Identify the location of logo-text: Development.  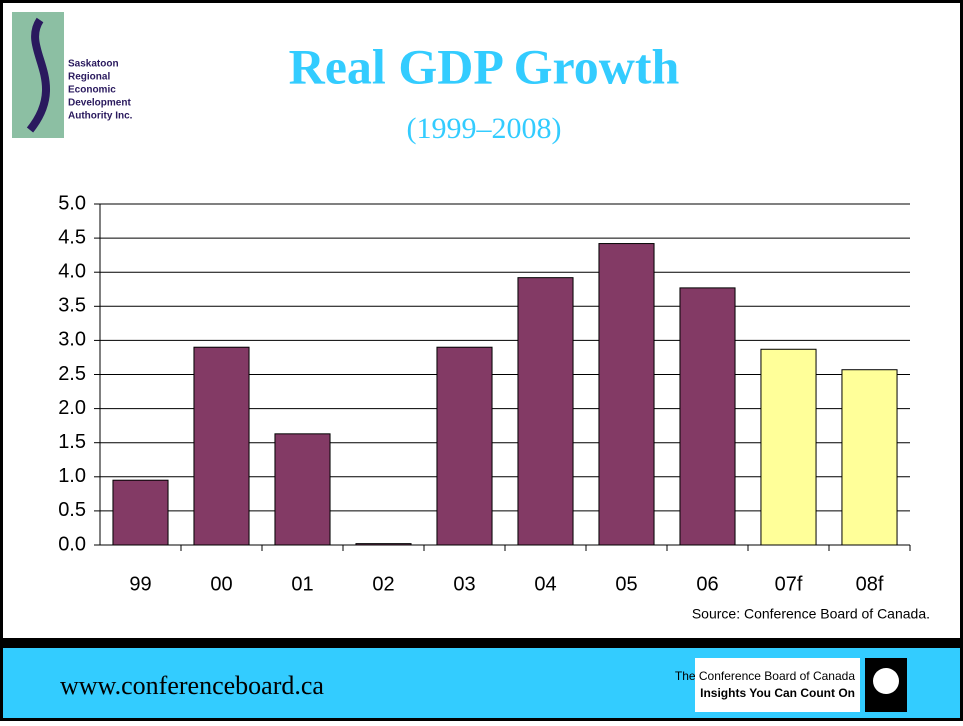
(99, 103).